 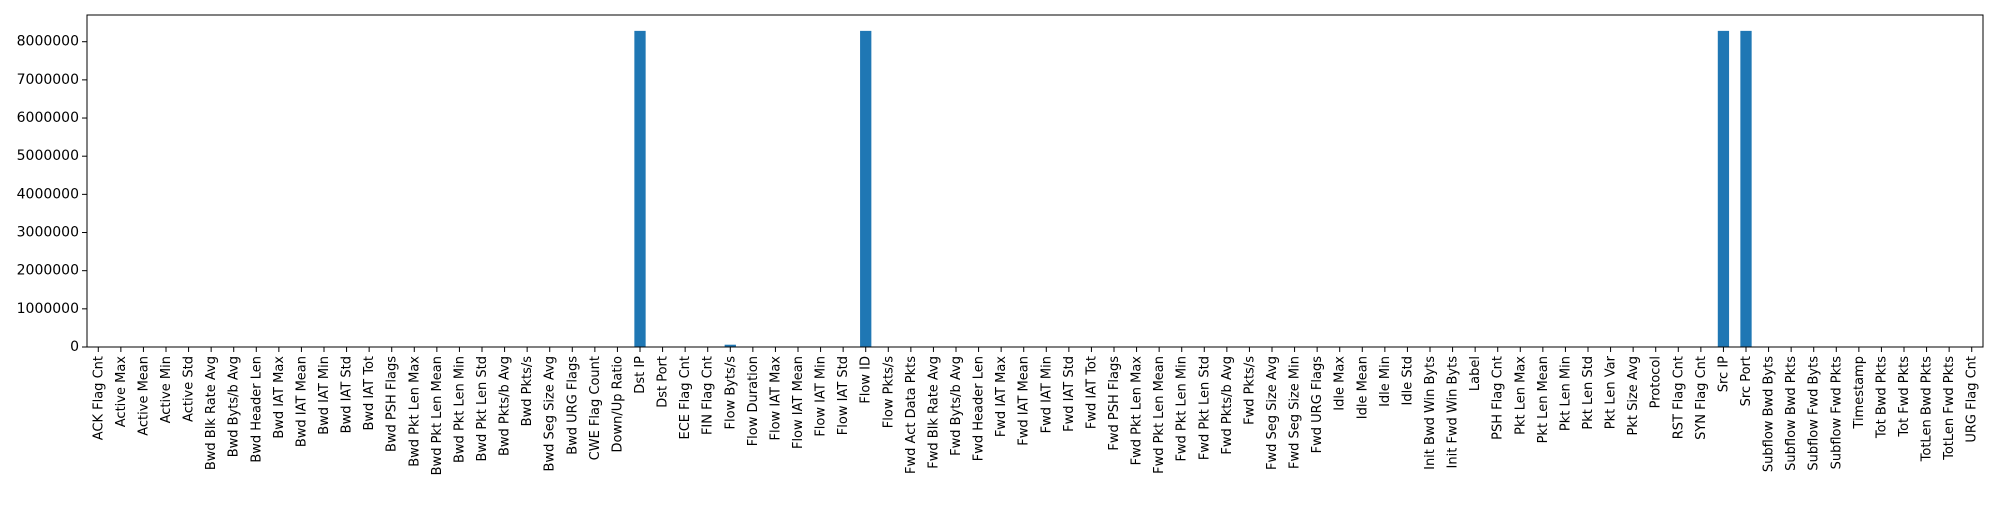 What do you see at coordinates (459, 409) in the screenshot?
I see `x-tick-label: Bwd Pkt Len Min` at bounding box center [459, 409].